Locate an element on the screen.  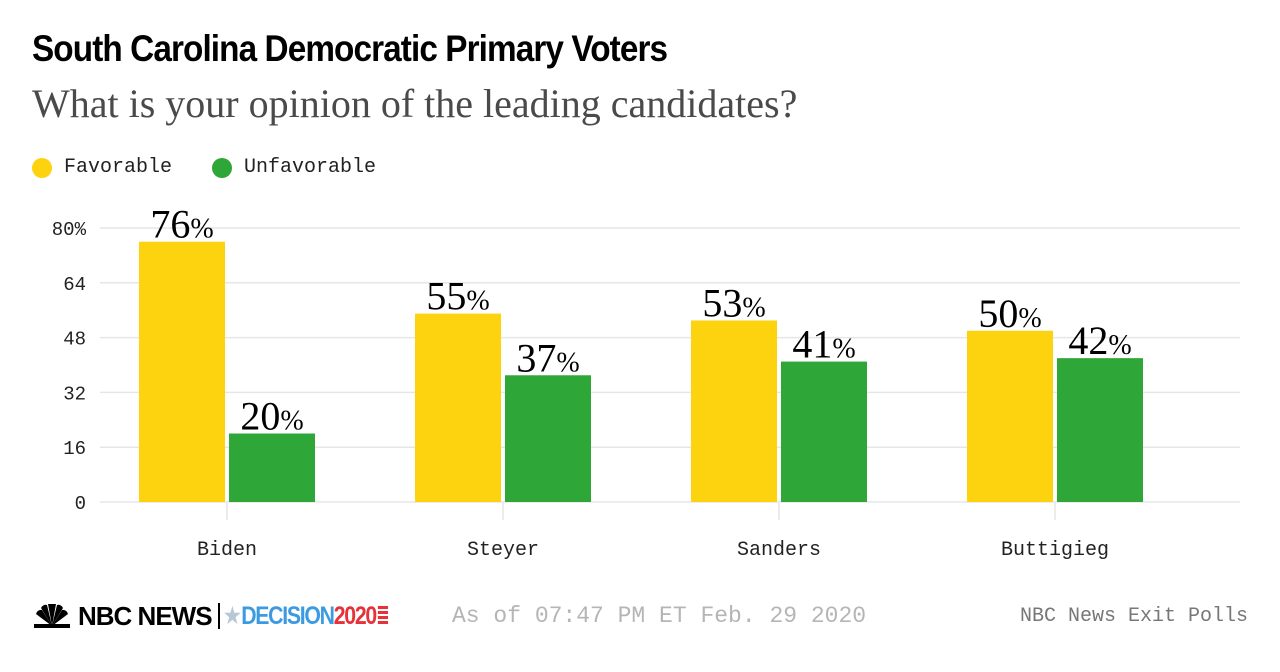
source-label: NBC News Exit Polls is located at coordinates (1133, 616).